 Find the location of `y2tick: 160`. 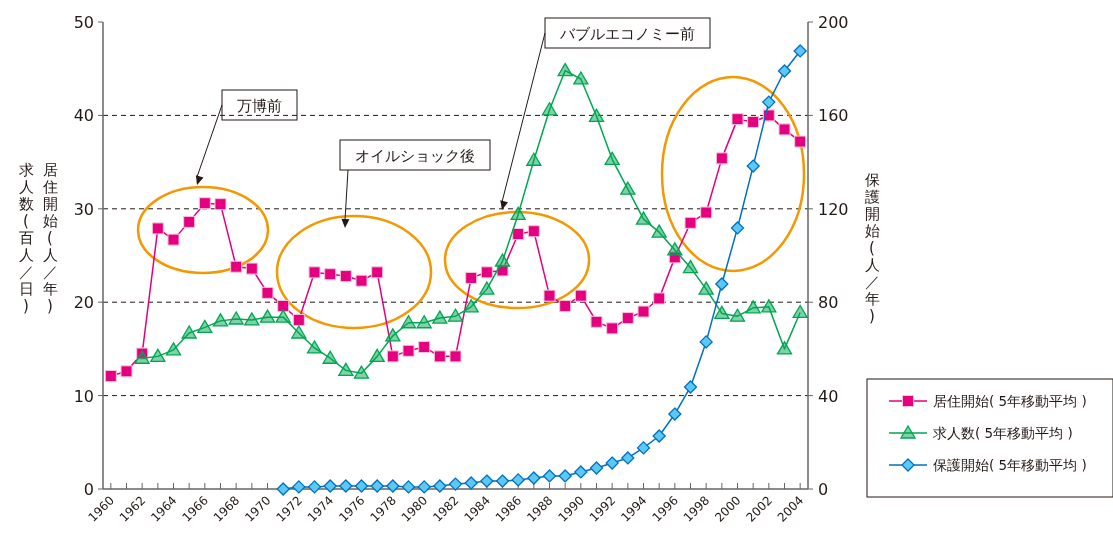

y2tick: 160 is located at coordinates (833, 116).